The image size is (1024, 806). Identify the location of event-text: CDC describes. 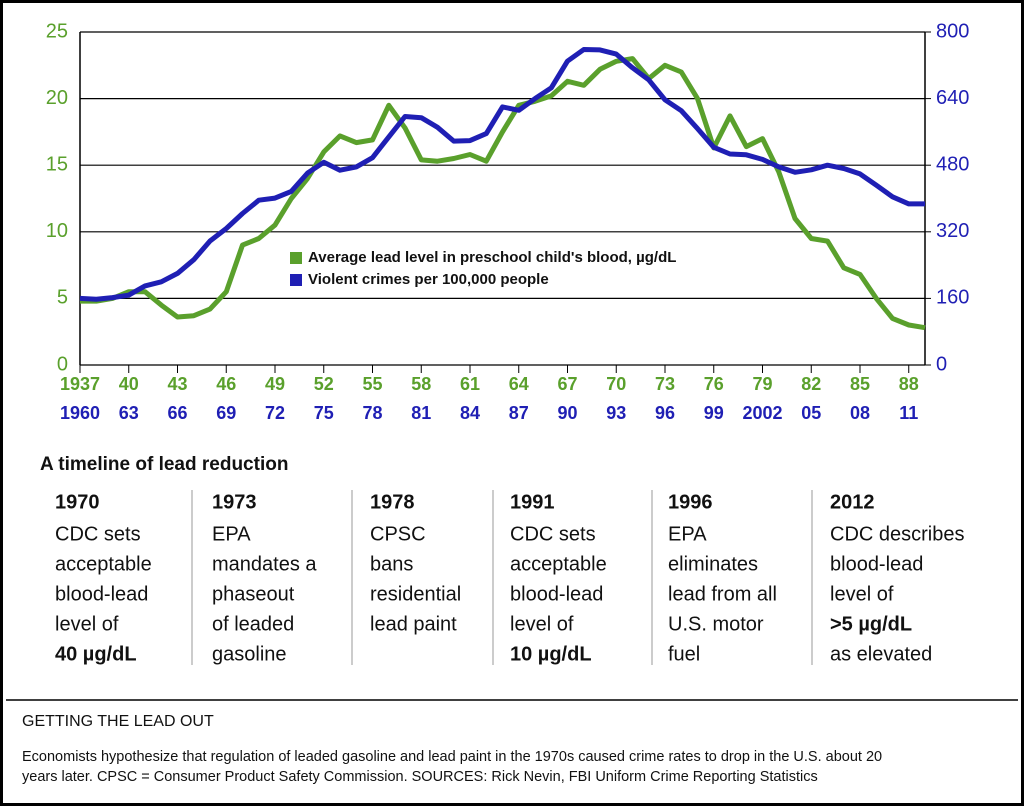
(897, 534).